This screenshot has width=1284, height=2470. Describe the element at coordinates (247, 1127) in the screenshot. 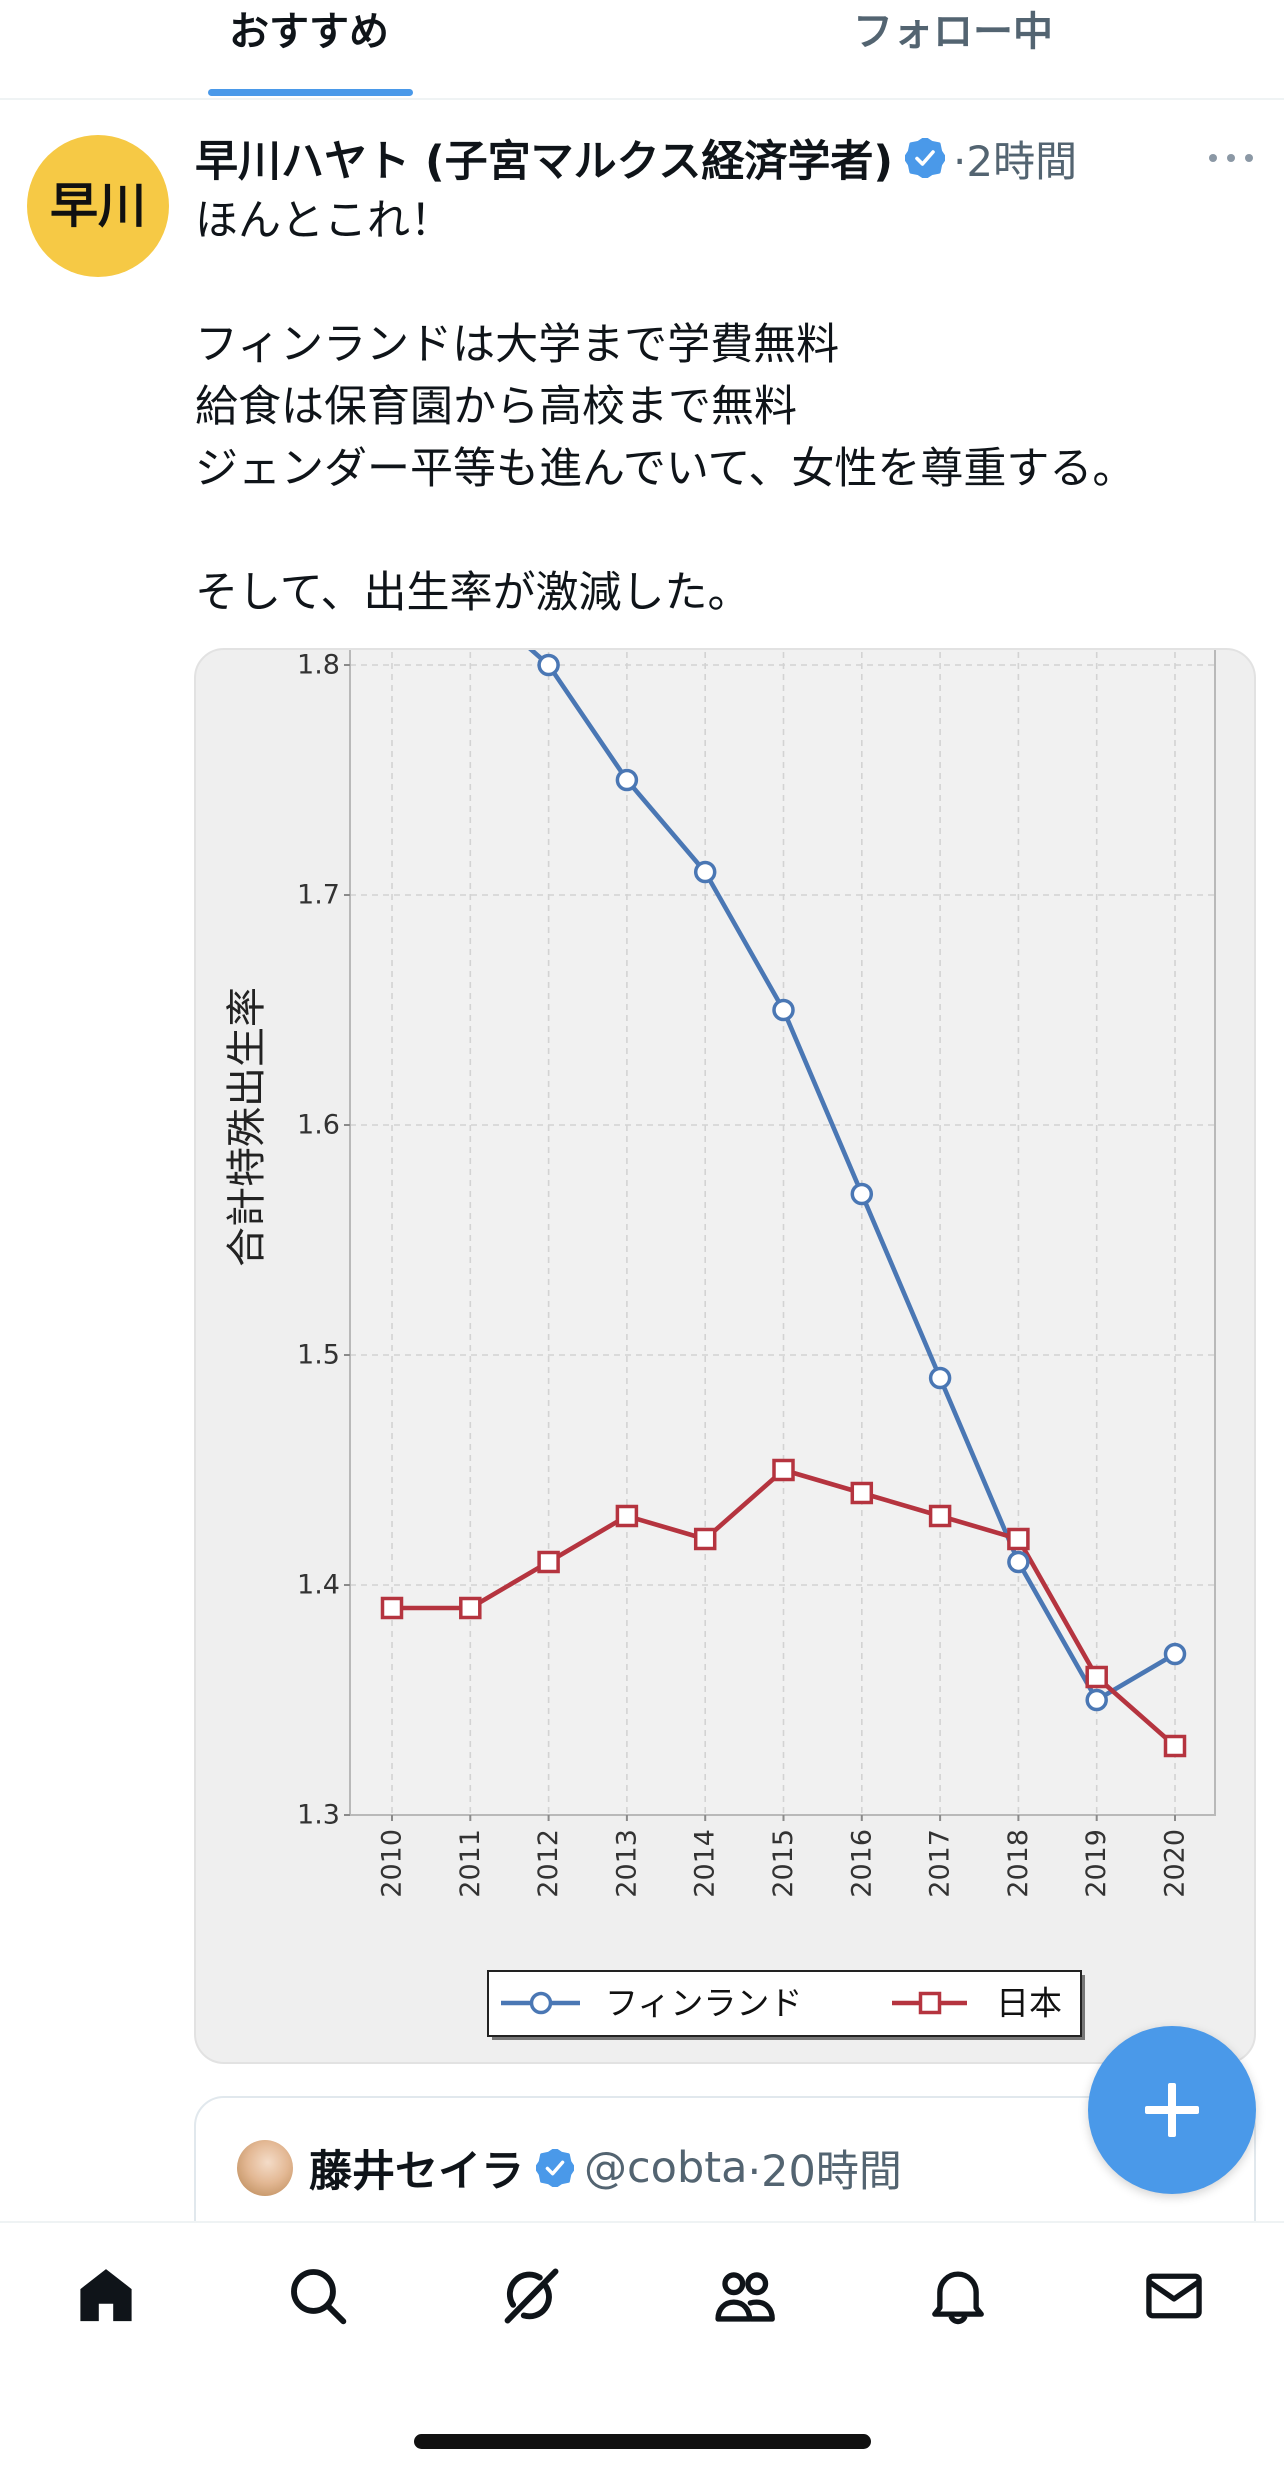

I see `y-axis-label: 合計特殊出生率` at that location.